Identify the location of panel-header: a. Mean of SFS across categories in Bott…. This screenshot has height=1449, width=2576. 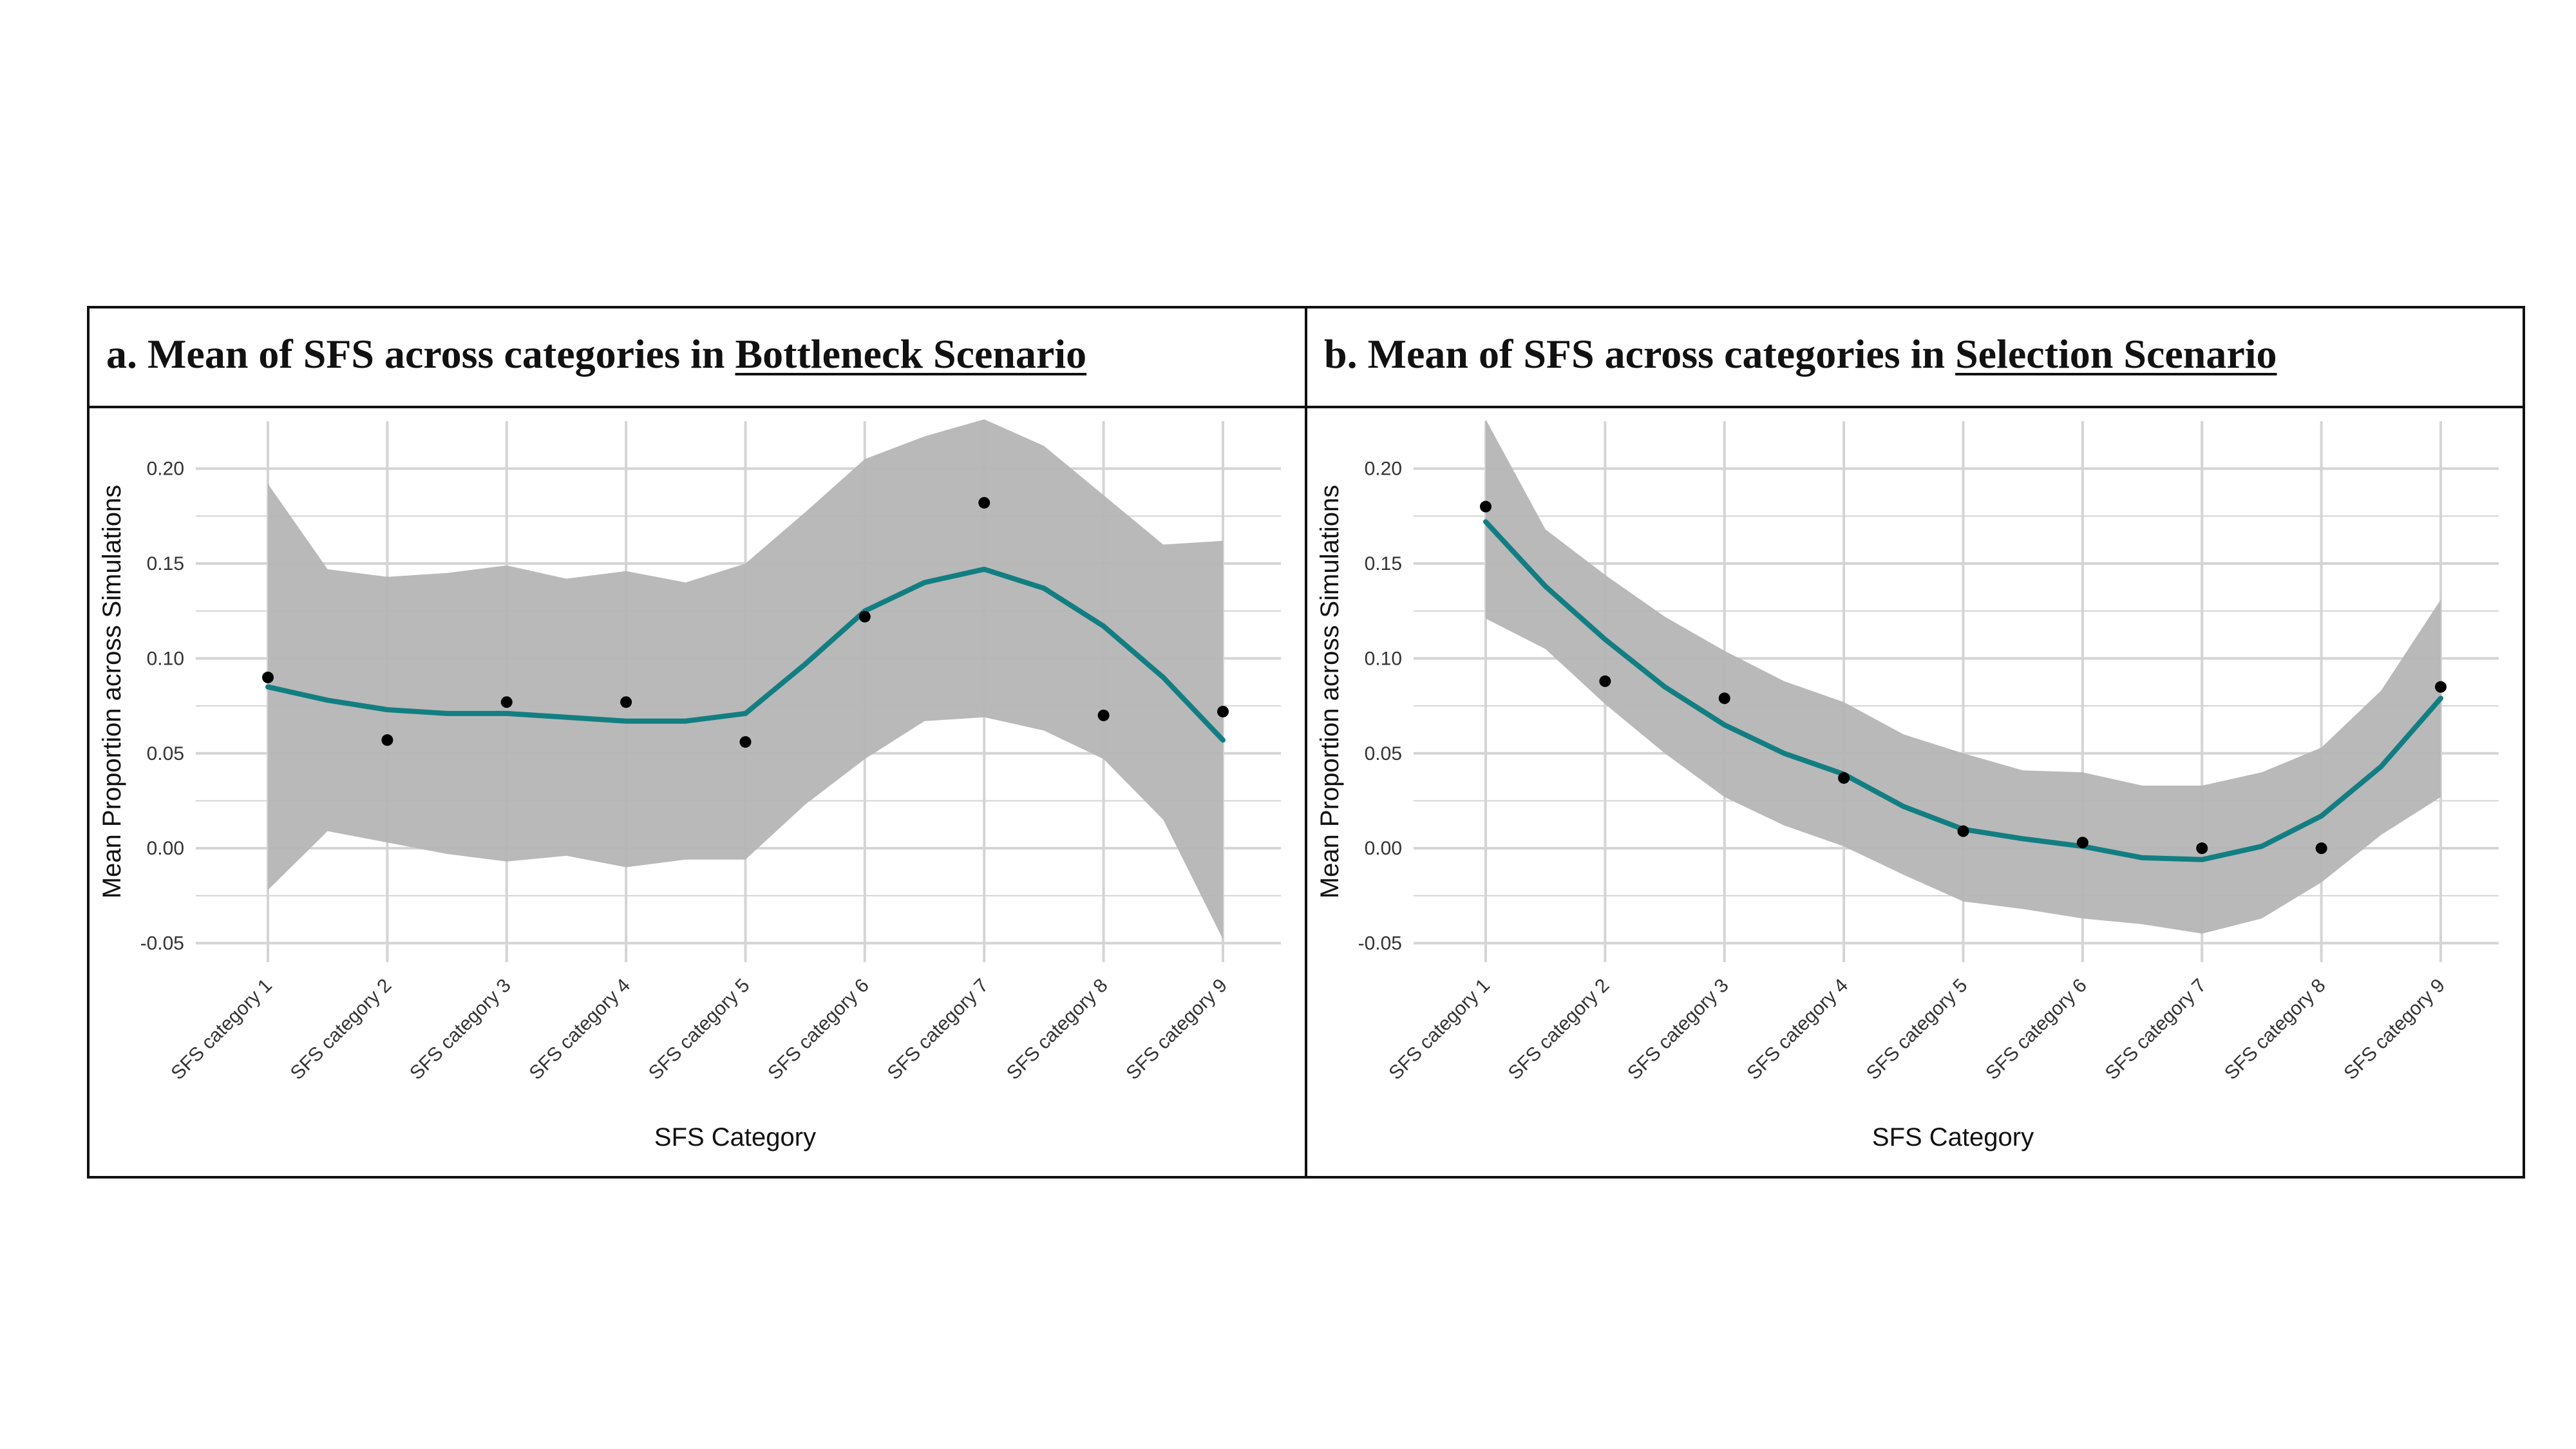
(697, 358).